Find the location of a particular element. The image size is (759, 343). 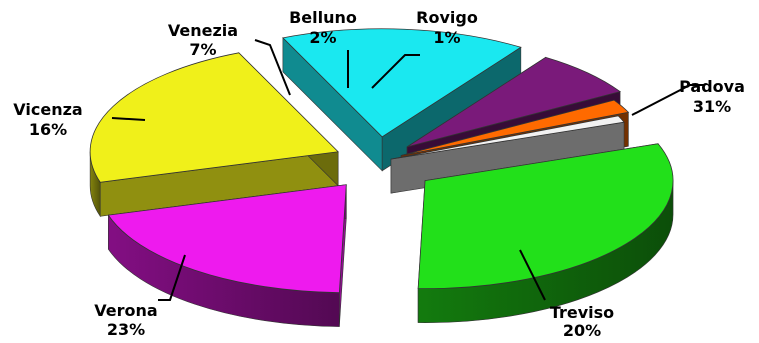

pie-slice-venezia-top is located at coordinates (514, 102).